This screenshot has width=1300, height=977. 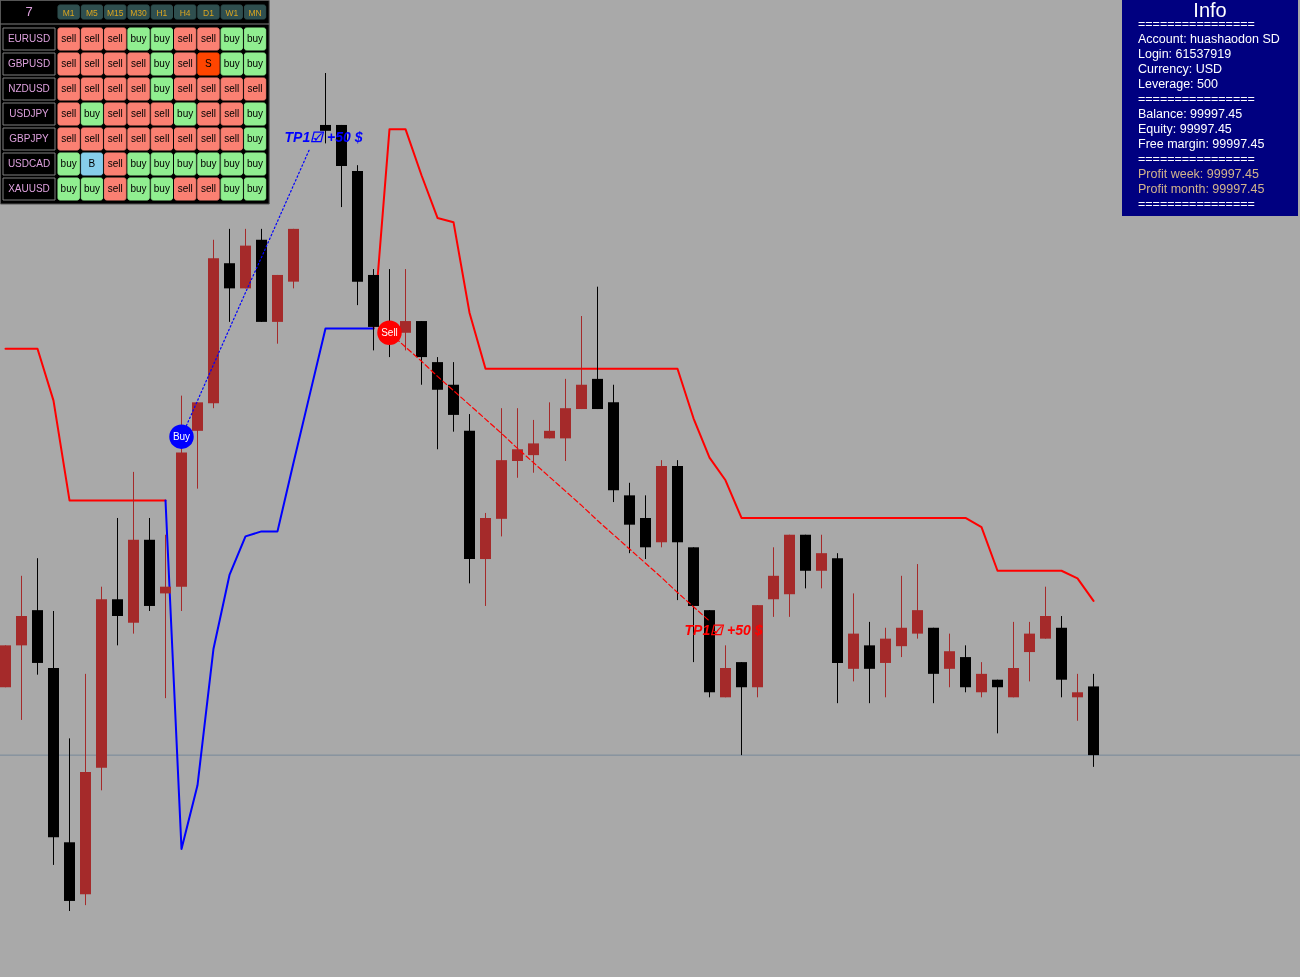 I want to click on category-label: H1, so click(x=162, y=12).